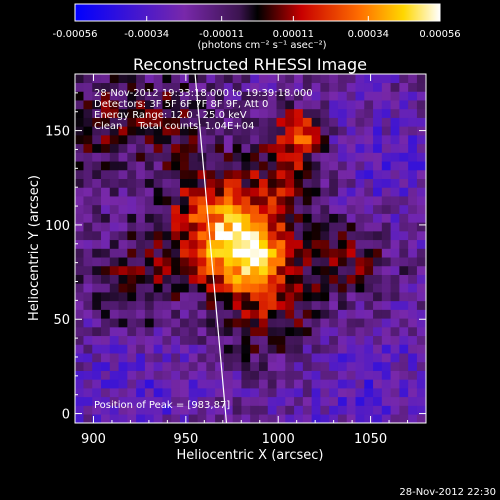 The width and height of the screenshot is (500, 500). I want to click on solar-limb-line, so click(211, 248).